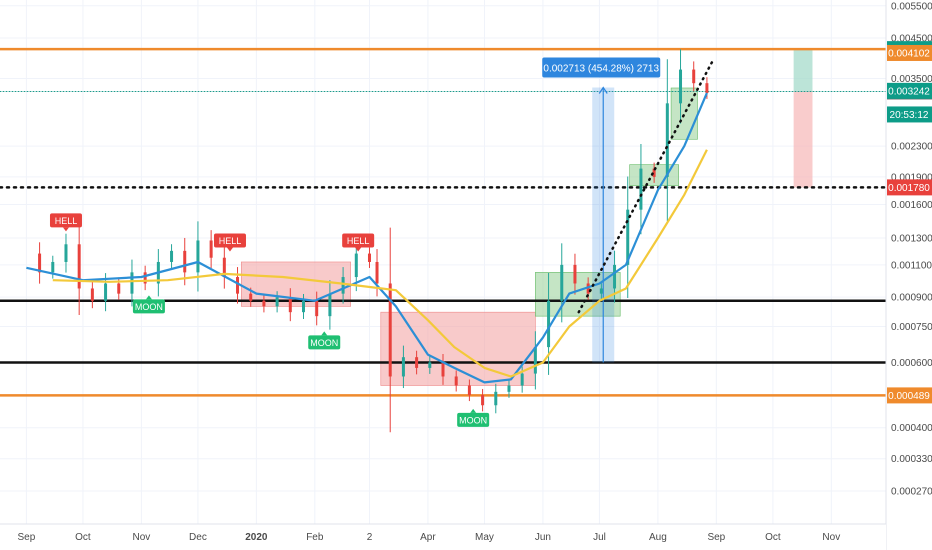  Describe the element at coordinates (599, 537) in the screenshot. I see `x-tick-label: Jul` at that location.